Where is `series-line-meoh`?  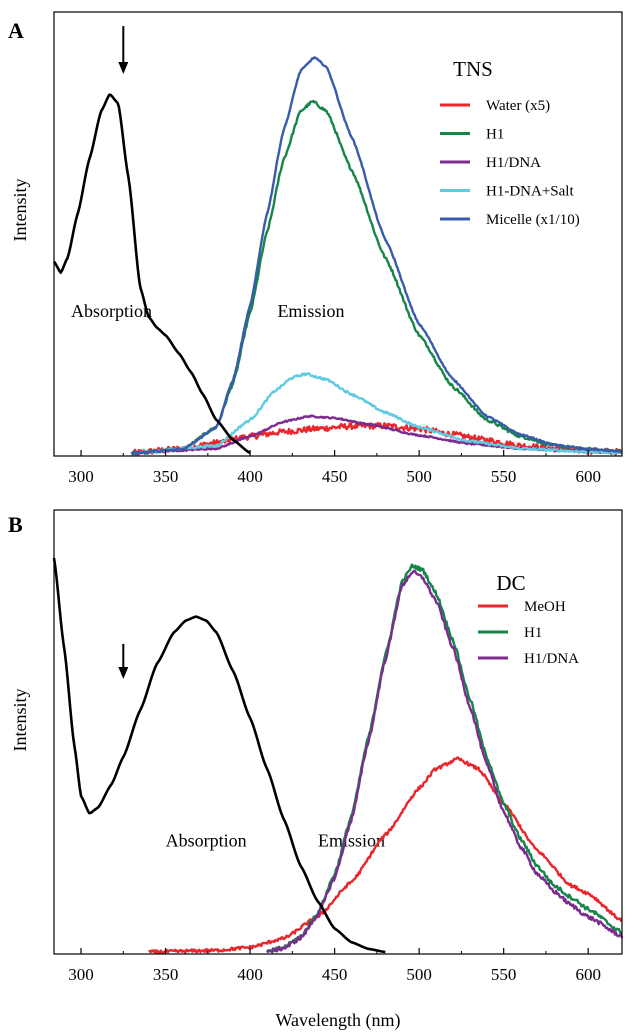
series-line-meoh is located at coordinates (385, 855).